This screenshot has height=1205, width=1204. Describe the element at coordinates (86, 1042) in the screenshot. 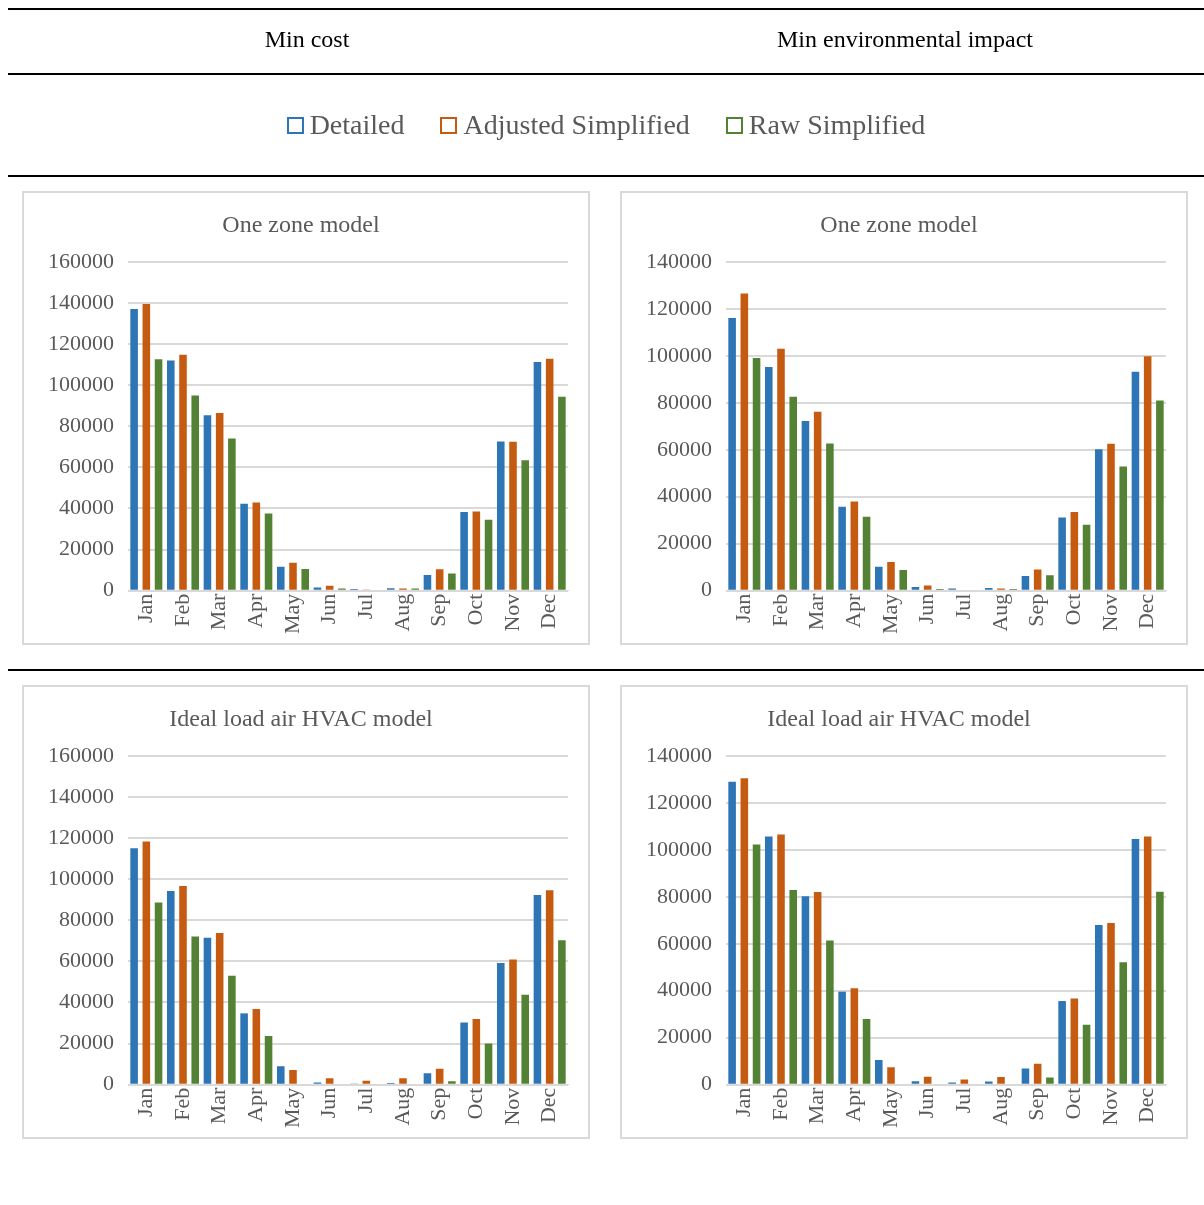

I see `y-tick-label: 20000` at that location.